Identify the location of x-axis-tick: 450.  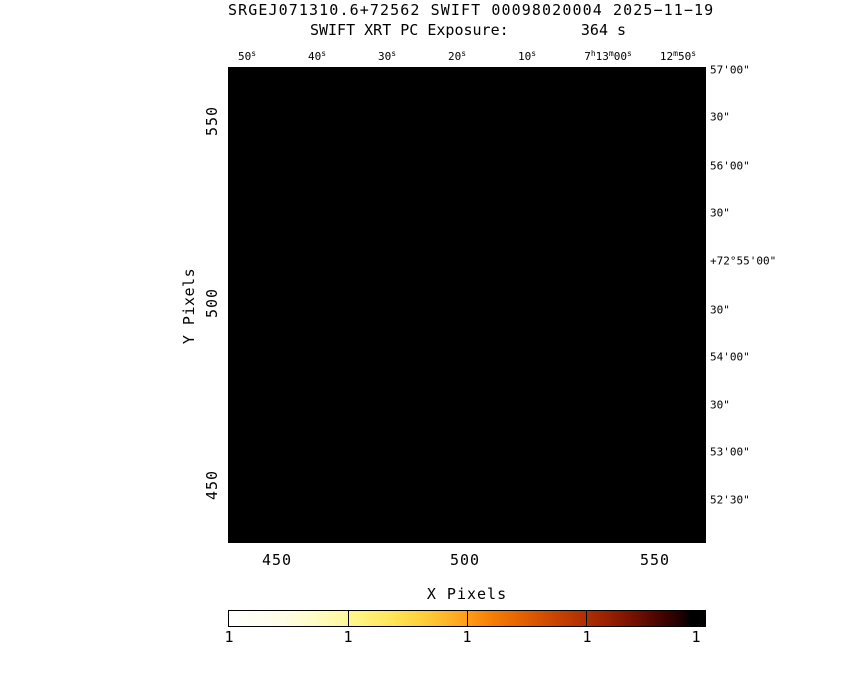
(277, 560).